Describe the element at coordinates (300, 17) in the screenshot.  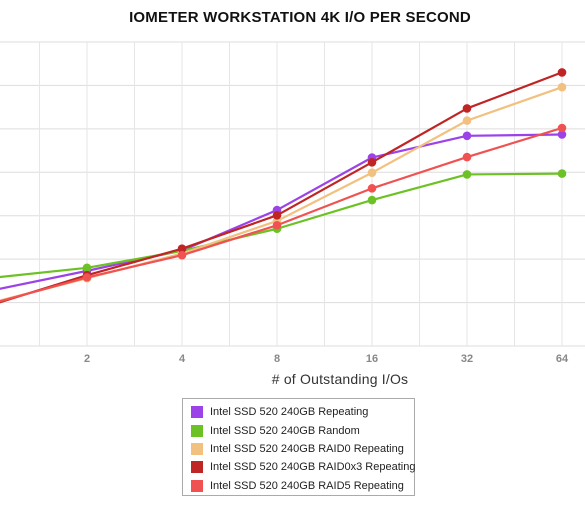
I see `chart-title: IOMETER WORKSTATION 4K I/O PER SECOND` at that location.